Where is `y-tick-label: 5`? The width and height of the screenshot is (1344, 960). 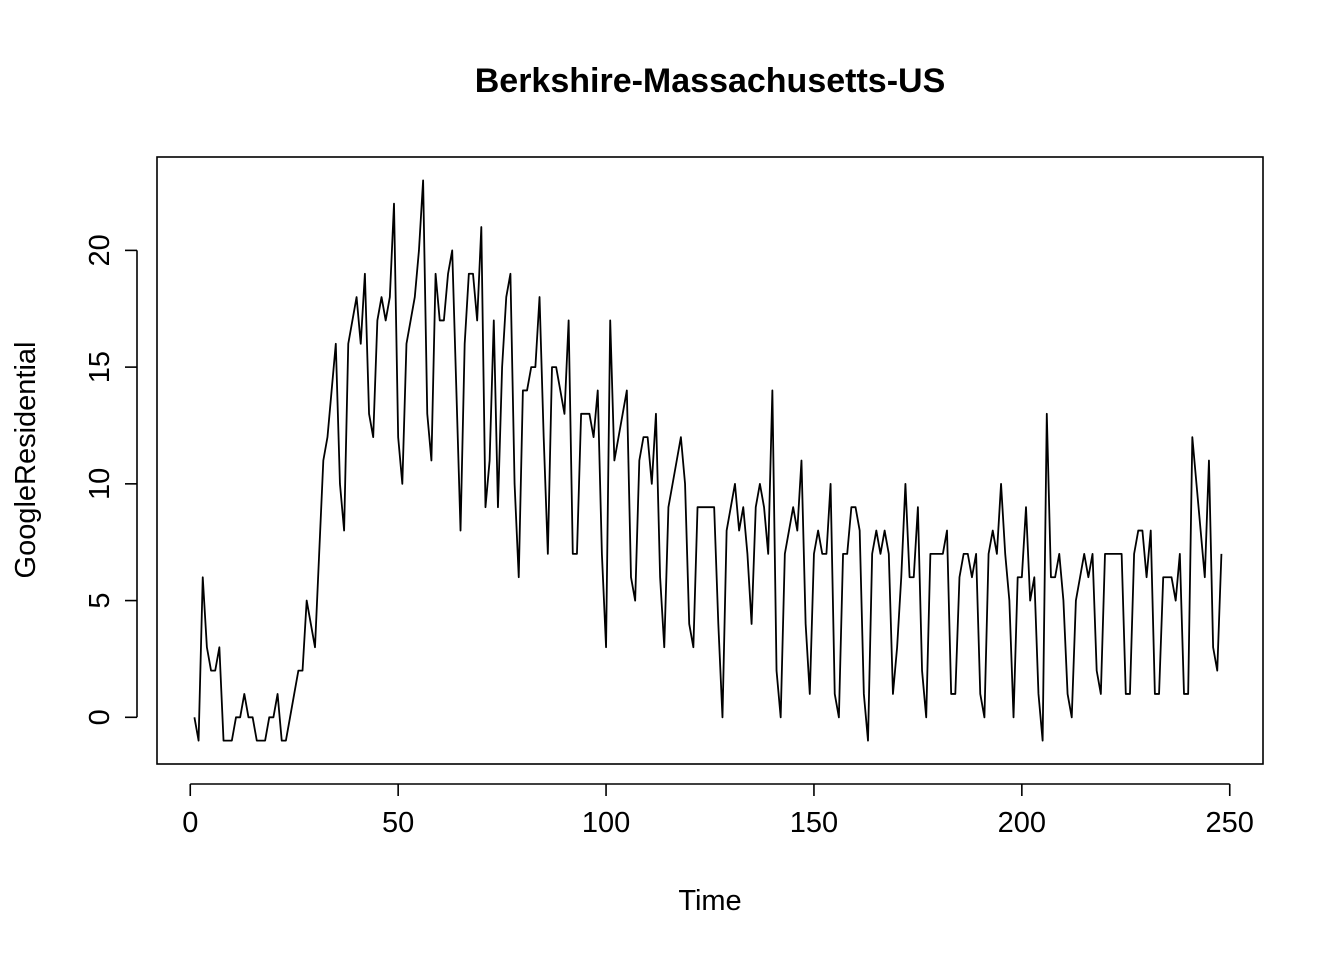
y-tick-label: 5 is located at coordinates (100, 601).